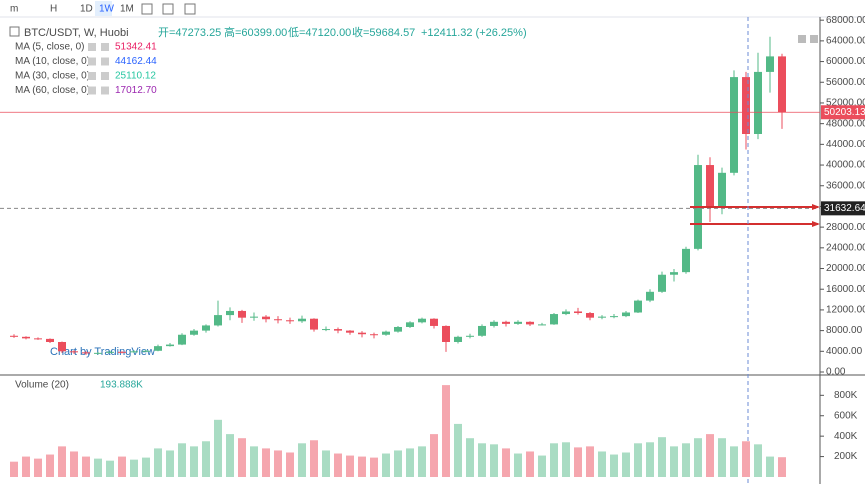 The height and width of the screenshot is (489, 865). What do you see at coordinates (76, 33) in the screenshot?
I see `symbol: BTC/USDT, W, Huobi` at bounding box center [76, 33].